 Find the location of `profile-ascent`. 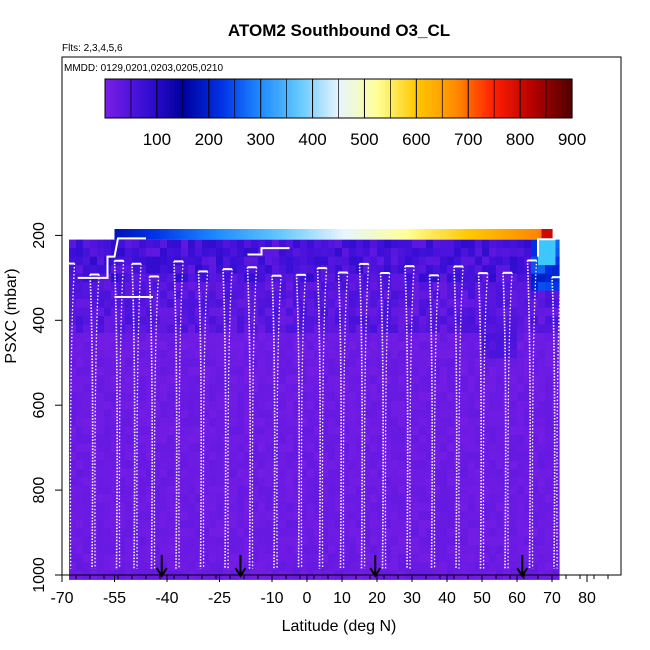

profile-ascent is located at coordinates (461, 417).